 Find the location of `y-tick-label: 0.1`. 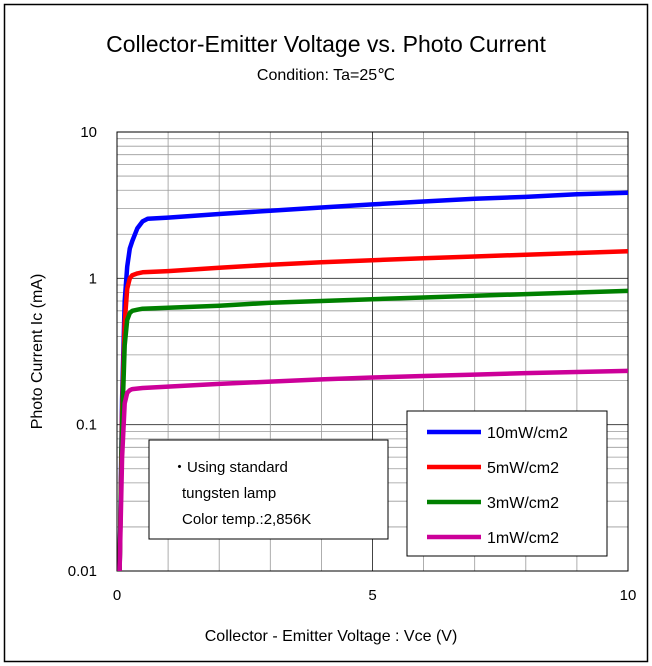

y-tick-label: 0.1 is located at coordinates (86, 425).